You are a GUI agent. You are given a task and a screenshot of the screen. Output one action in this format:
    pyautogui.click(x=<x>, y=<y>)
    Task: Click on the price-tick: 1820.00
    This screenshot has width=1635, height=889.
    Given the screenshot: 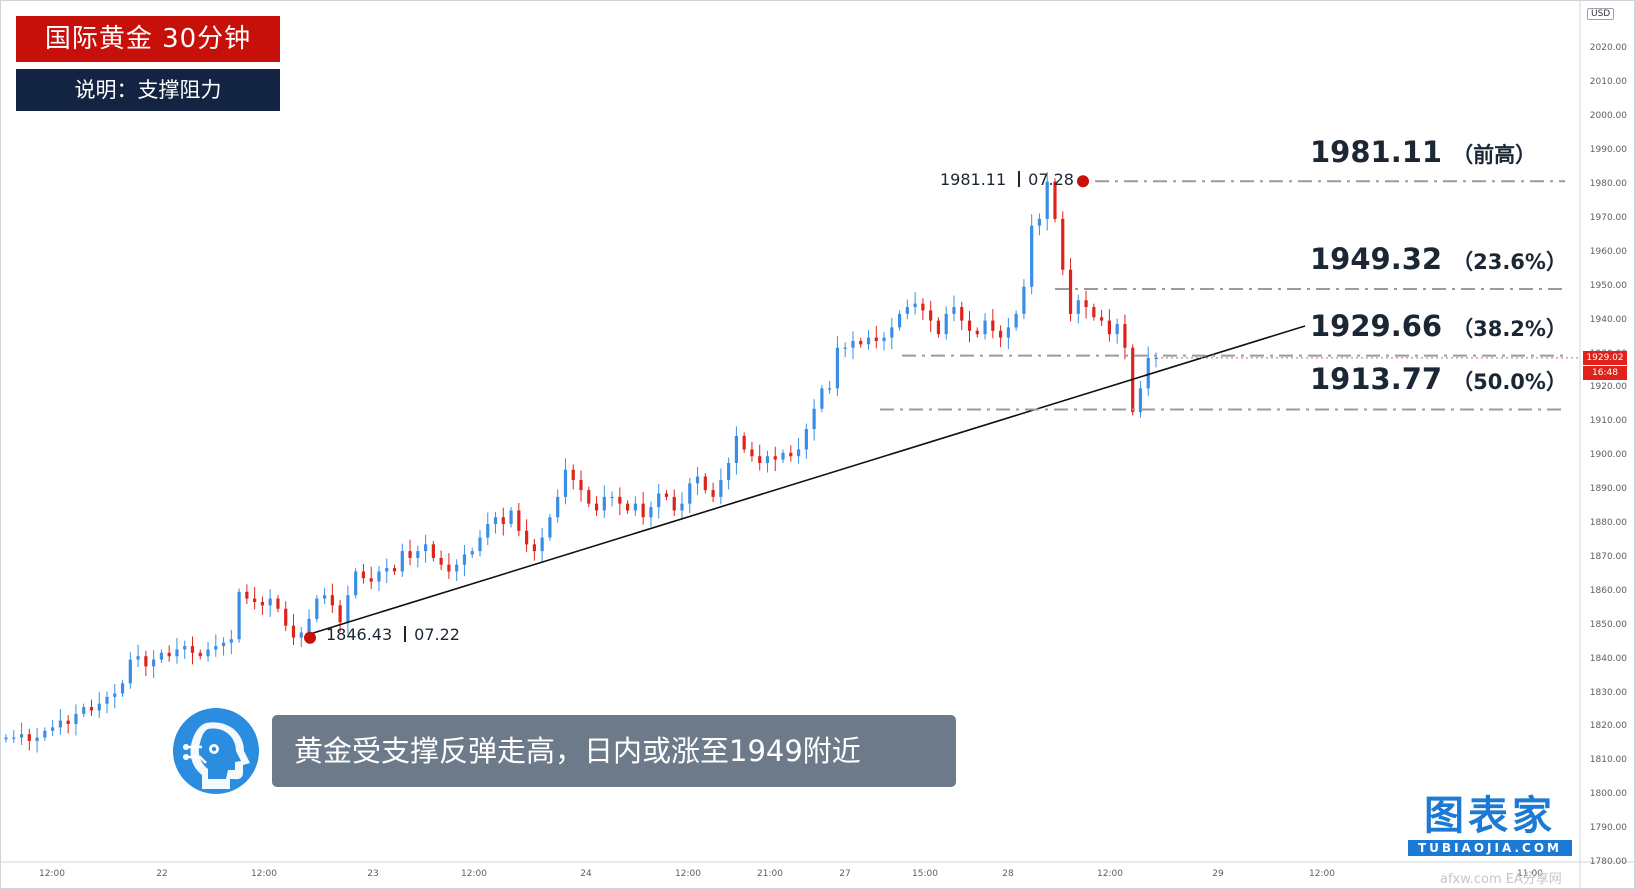 What is the action you would take?
    pyautogui.click(x=1608, y=726)
    